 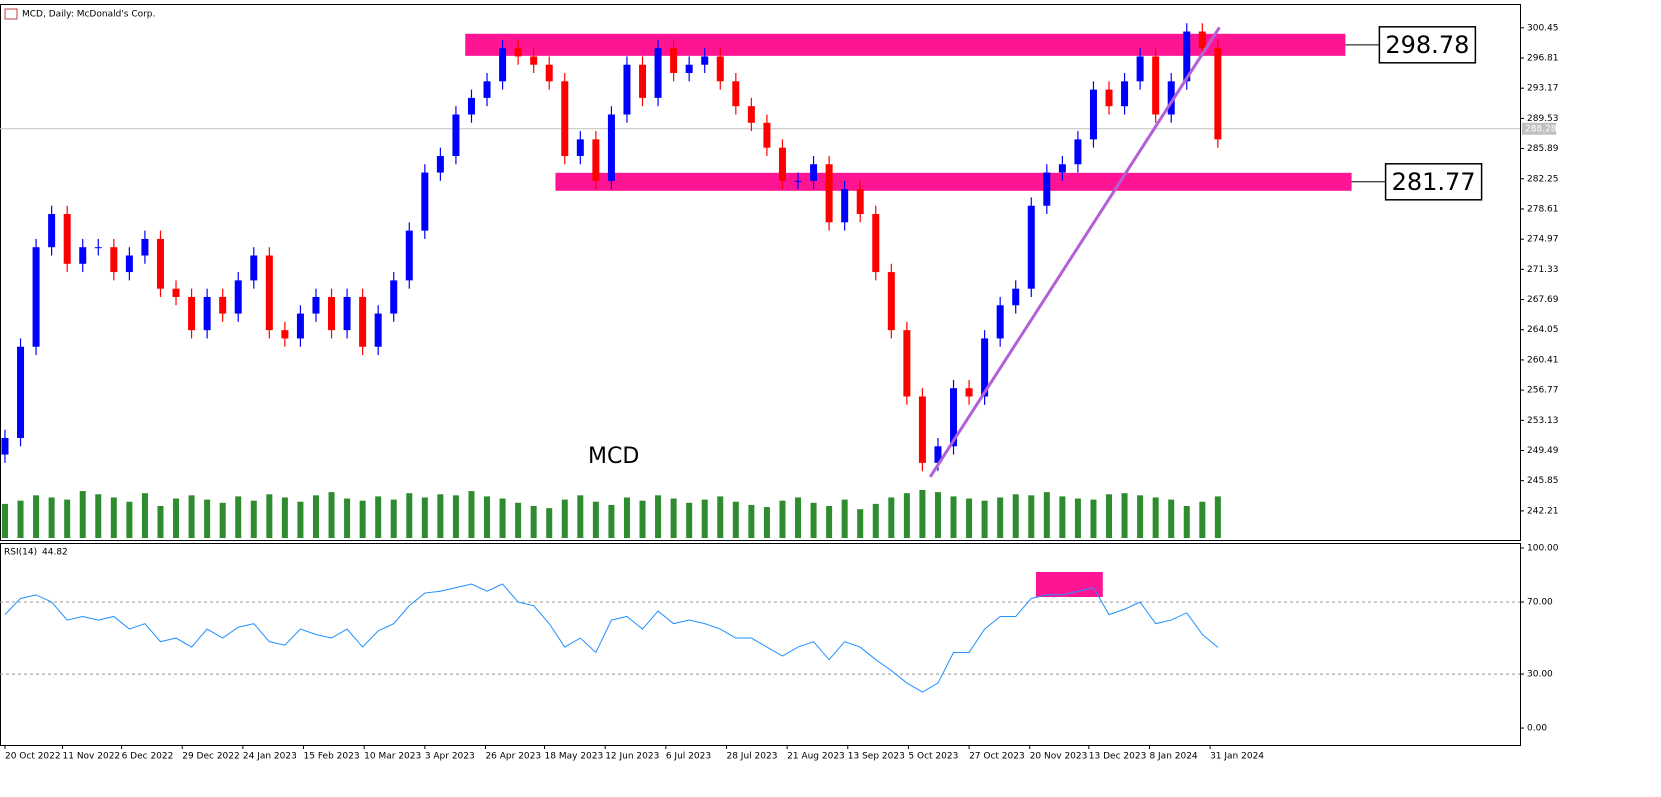 What do you see at coordinates (1543, 89) in the screenshot?
I see `y-tick-label: 293.17` at bounding box center [1543, 89].